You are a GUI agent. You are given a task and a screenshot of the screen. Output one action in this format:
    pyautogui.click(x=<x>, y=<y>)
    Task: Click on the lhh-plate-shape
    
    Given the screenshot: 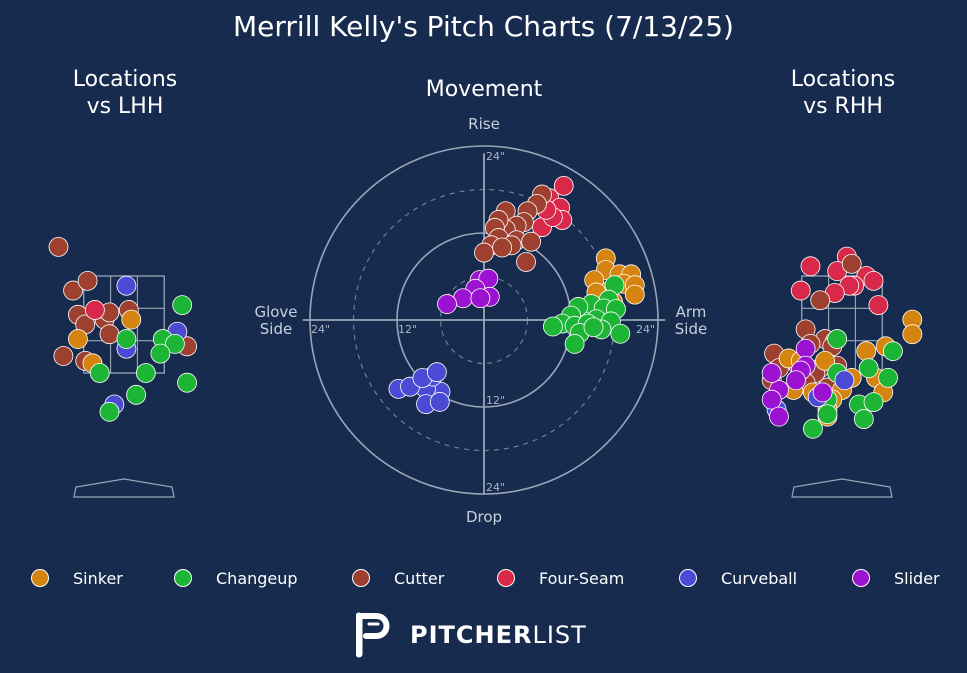 What is the action you would take?
    pyautogui.click(x=124, y=488)
    